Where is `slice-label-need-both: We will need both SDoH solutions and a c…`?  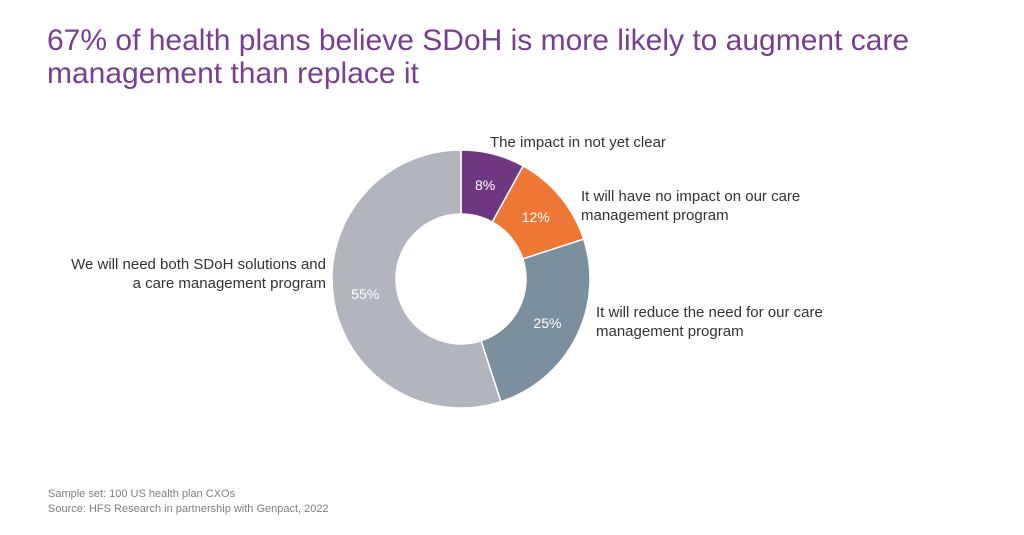
slice-label-need-both: We will need both SDoH solutions and a c… is located at coordinates (198, 274).